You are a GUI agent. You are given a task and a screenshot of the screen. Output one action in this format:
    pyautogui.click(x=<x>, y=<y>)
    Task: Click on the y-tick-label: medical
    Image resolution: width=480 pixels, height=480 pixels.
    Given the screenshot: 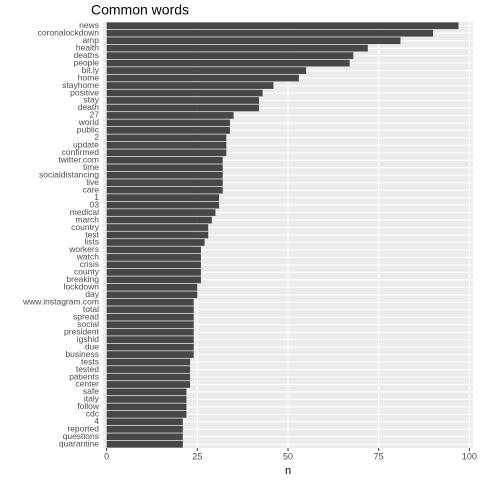 What is the action you would take?
    pyautogui.click(x=84, y=212)
    